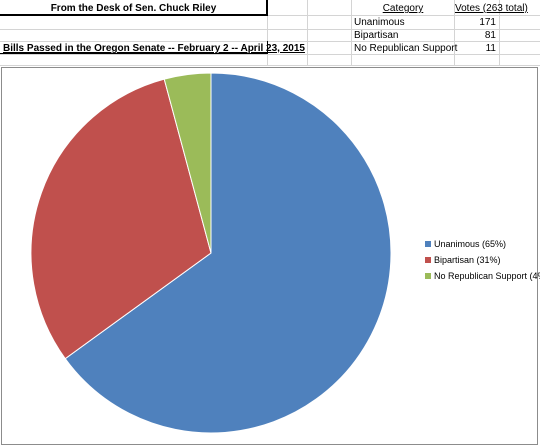 This screenshot has width=540, height=446. Describe the element at coordinates (490, 35) in the screenshot. I see `votes-cell: 81` at that location.